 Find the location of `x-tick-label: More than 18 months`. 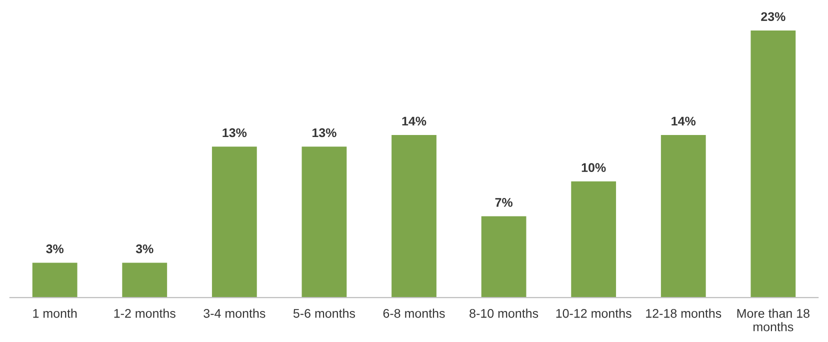

x-tick-label: More than 18 months is located at coordinates (773, 320).